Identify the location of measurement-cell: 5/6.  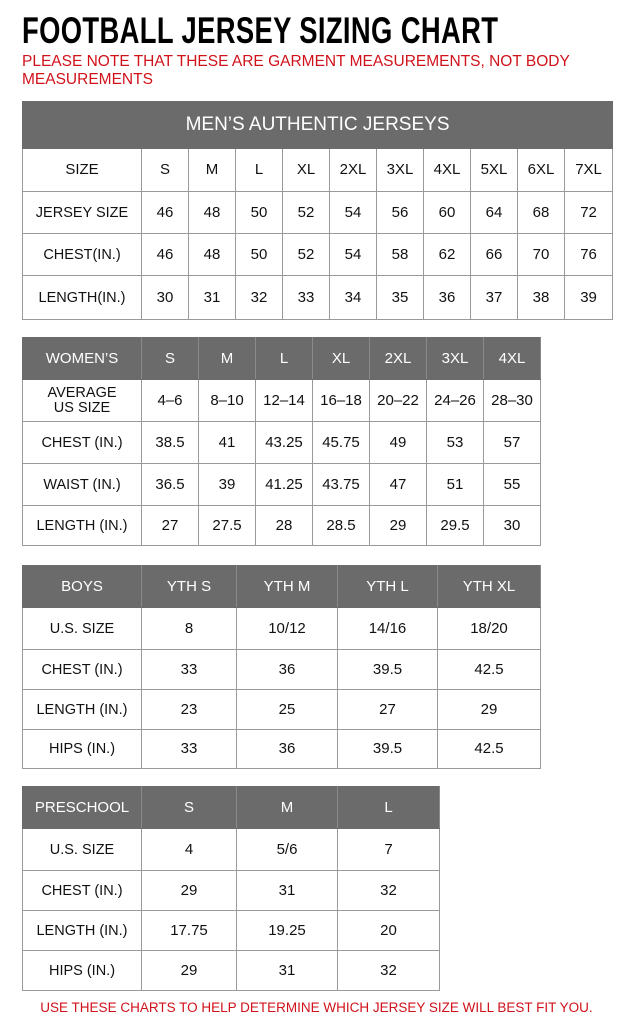
(287, 849).